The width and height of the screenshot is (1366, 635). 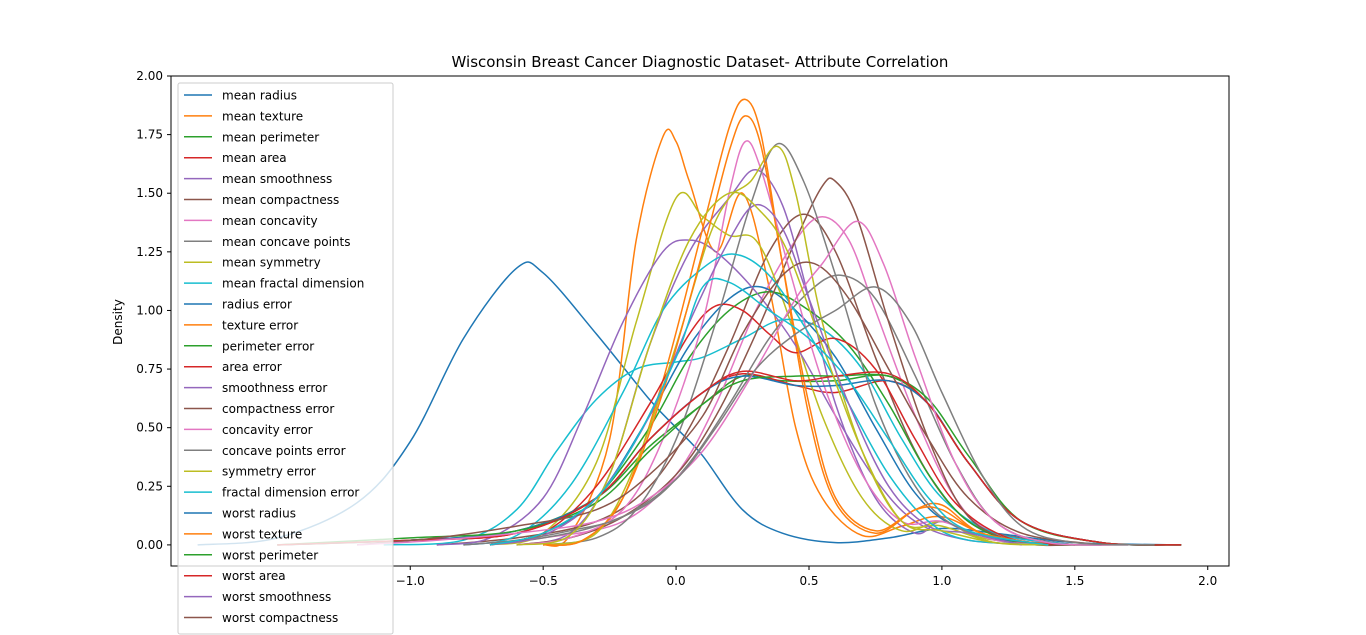 I want to click on x-tick-label: 1.5, so click(x=1074, y=581).